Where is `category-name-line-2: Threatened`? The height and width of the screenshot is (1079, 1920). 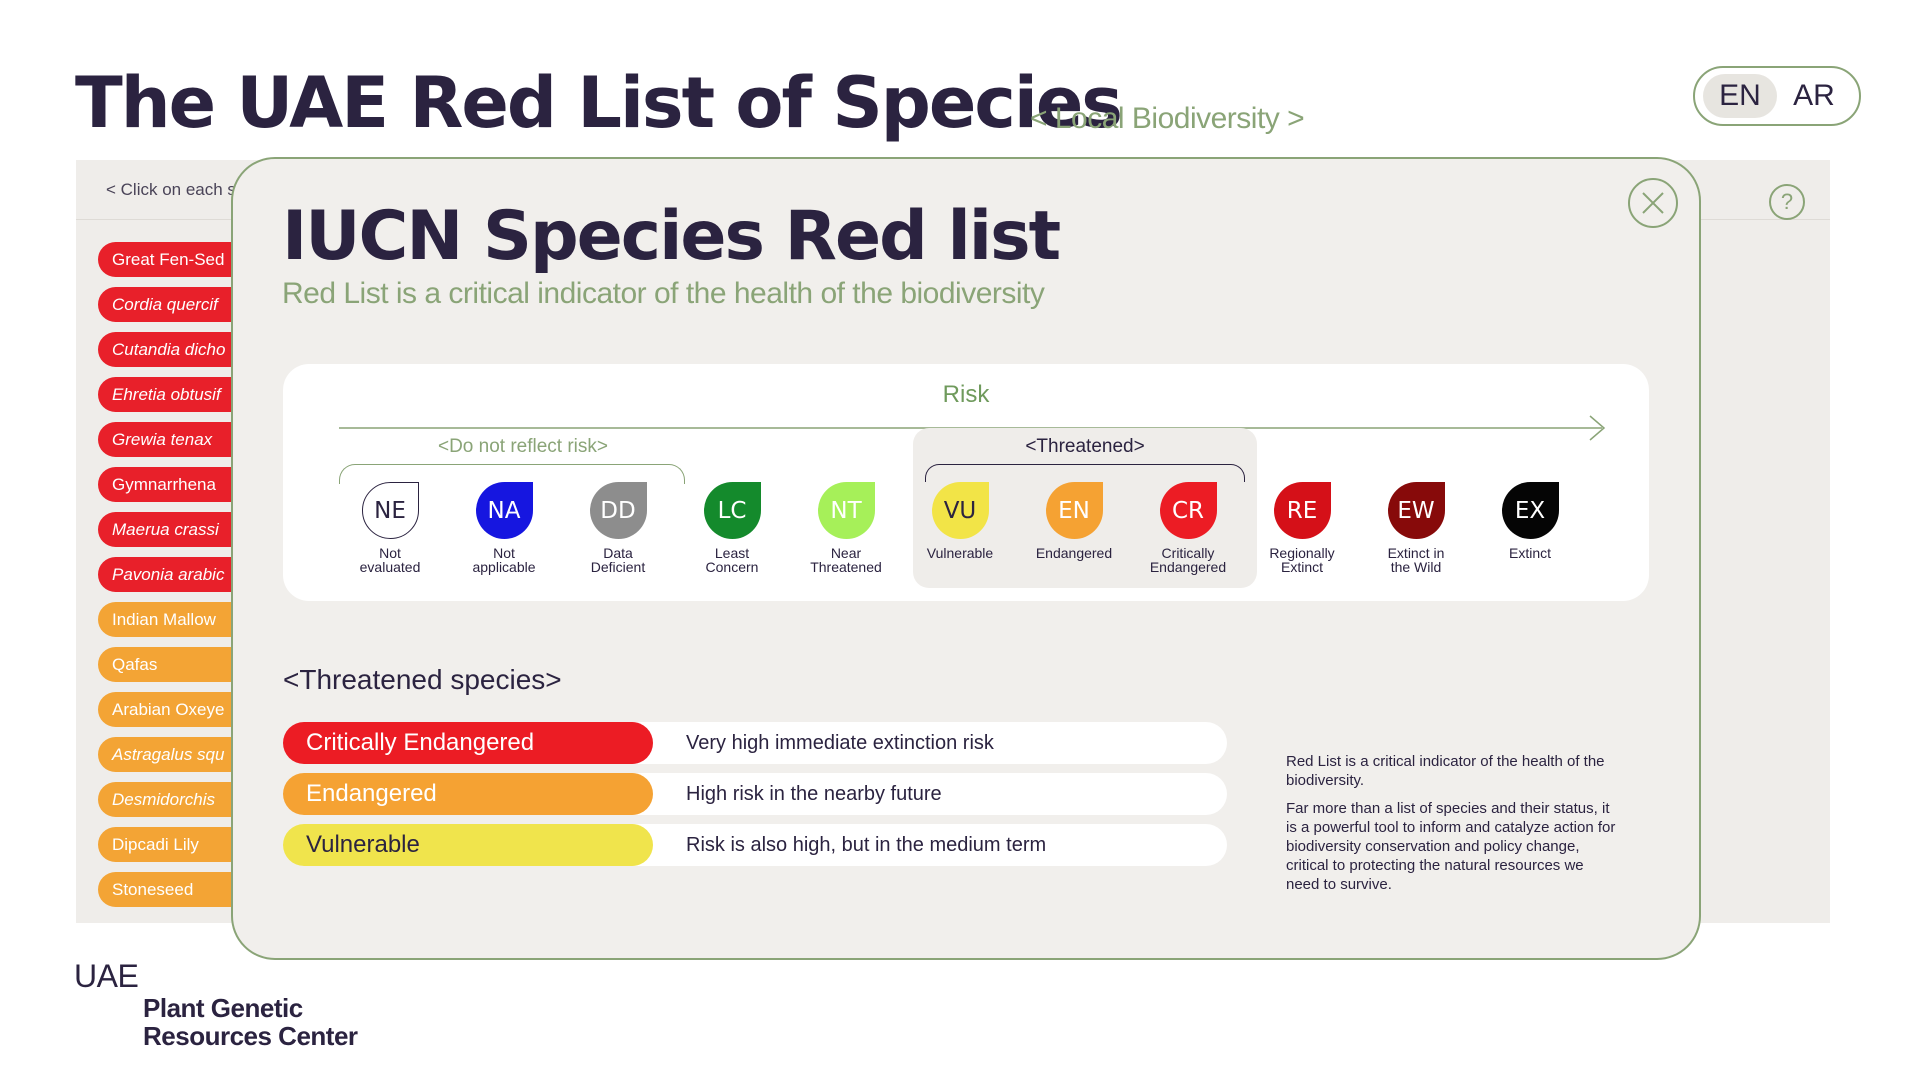
category-name-line-2: Threatened is located at coordinates (846, 567).